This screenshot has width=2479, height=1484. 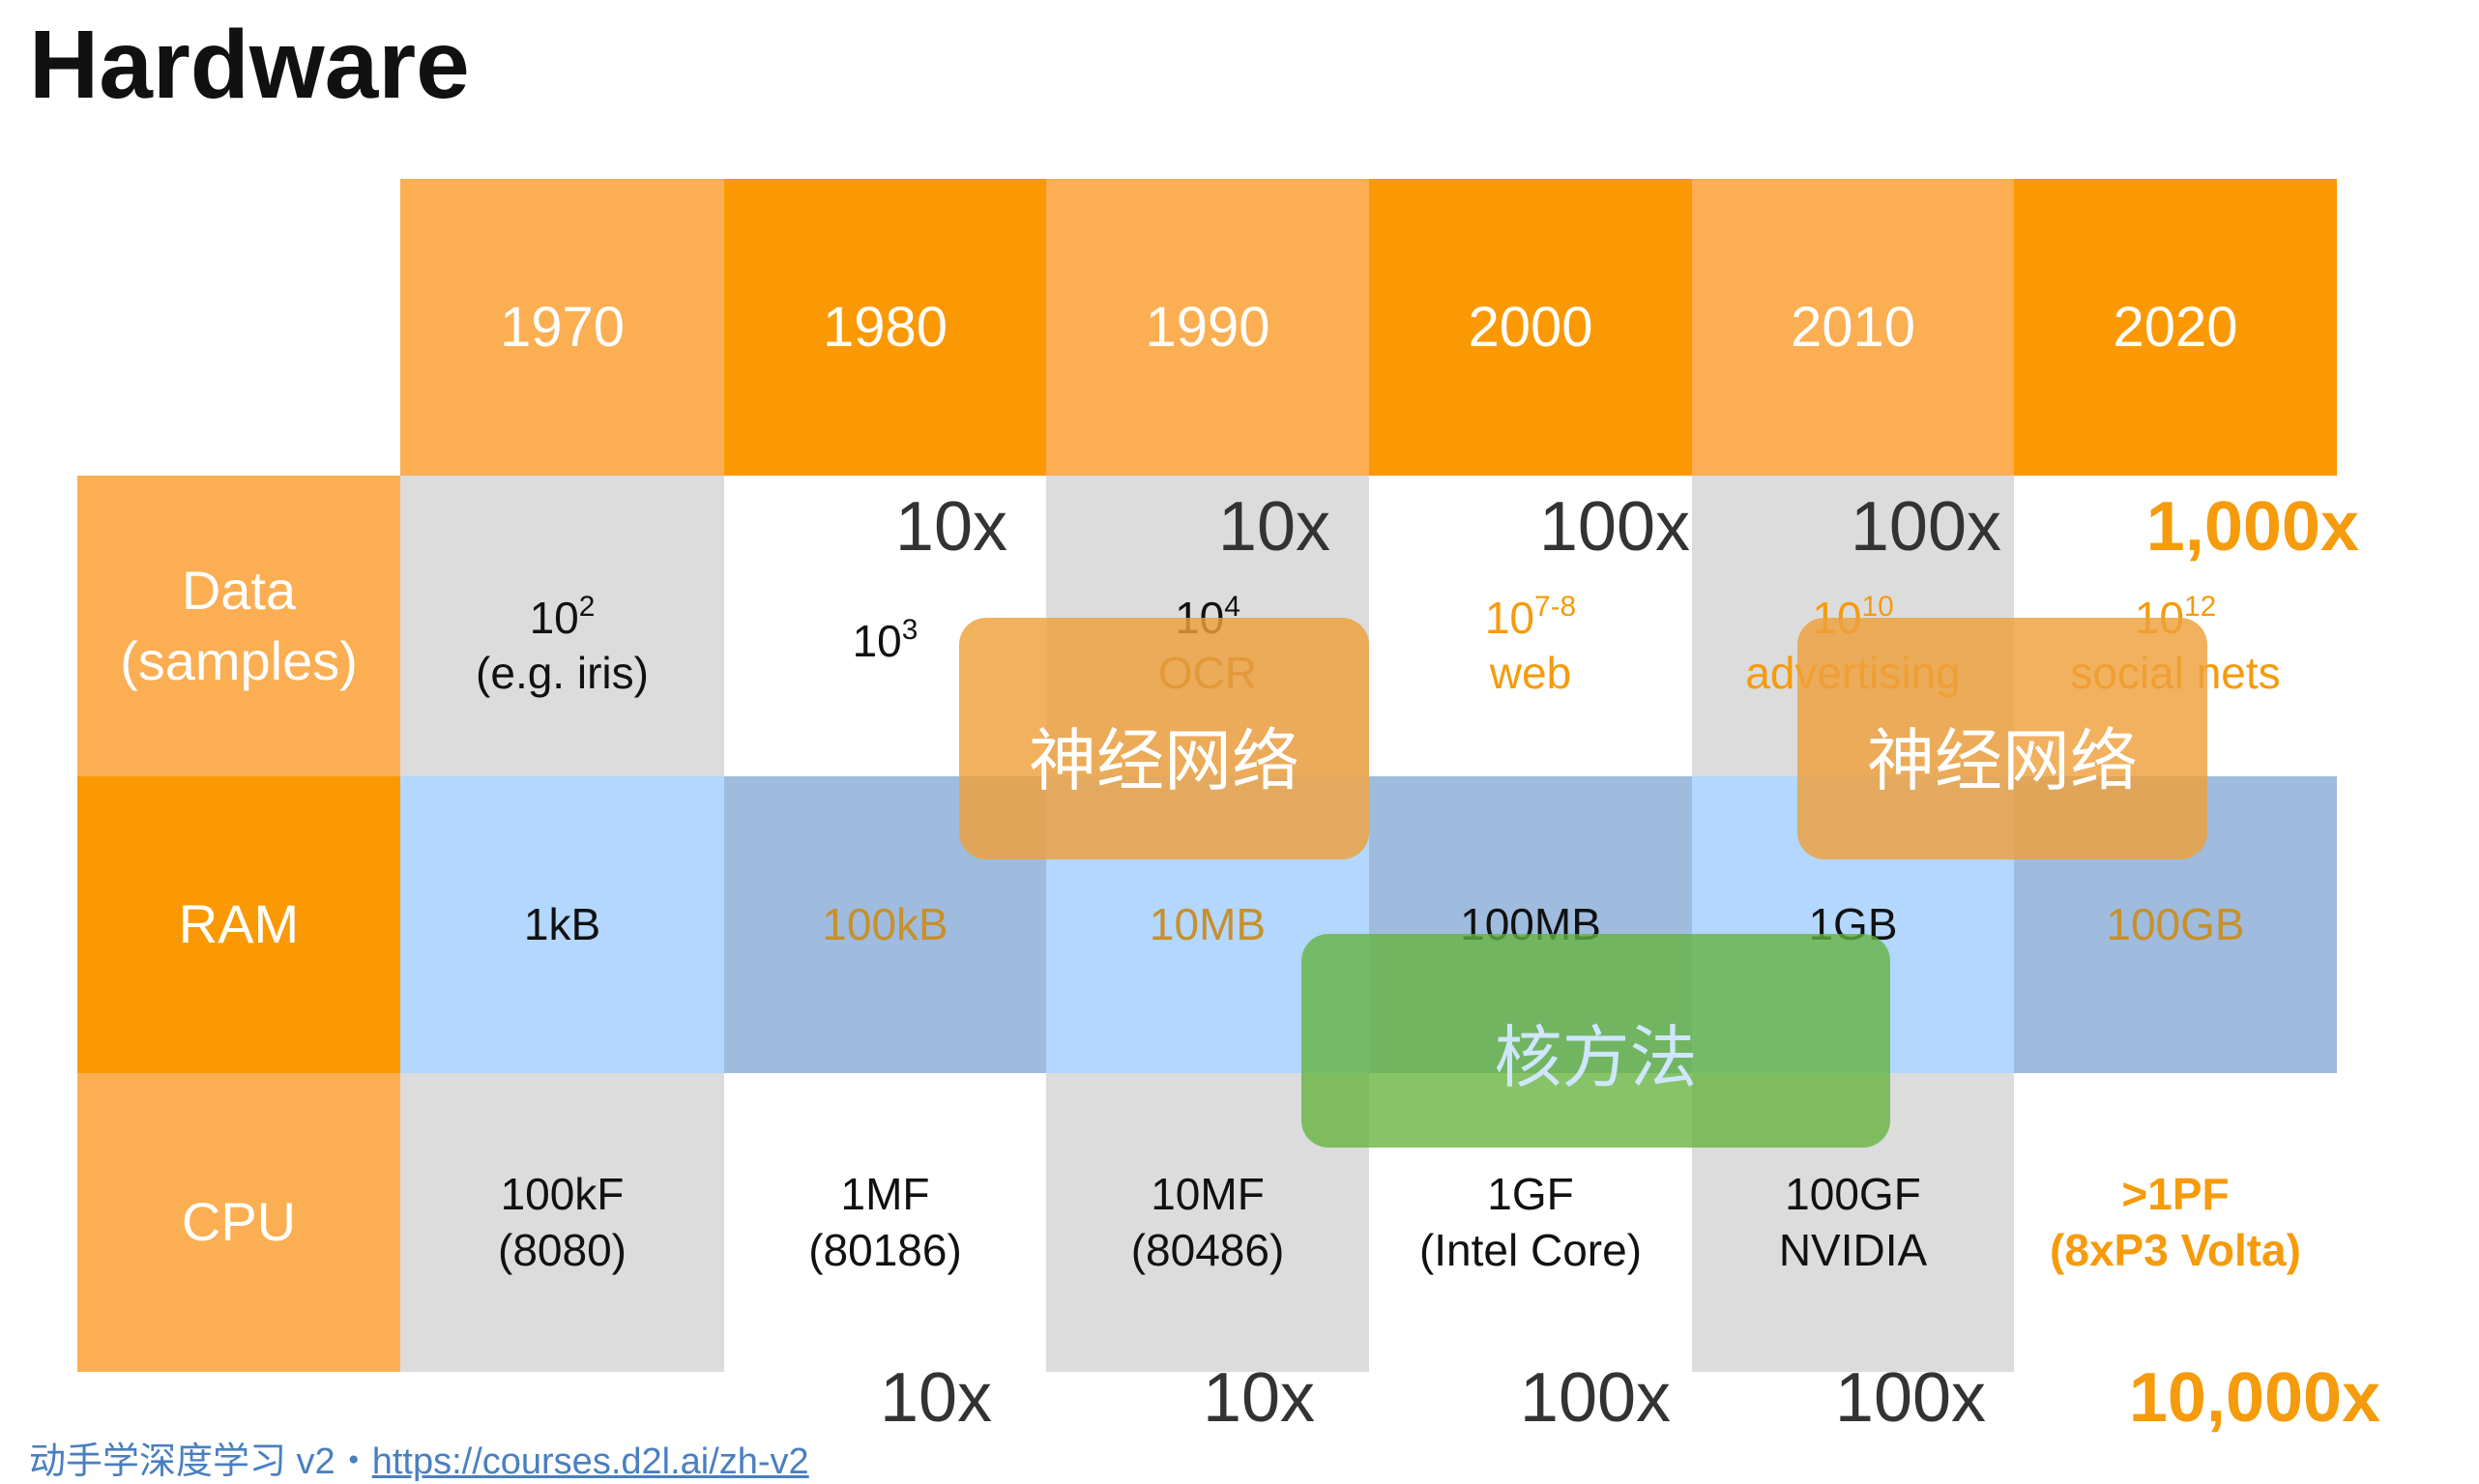 I want to click on row-label-ram: RAM, so click(x=238, y=925).